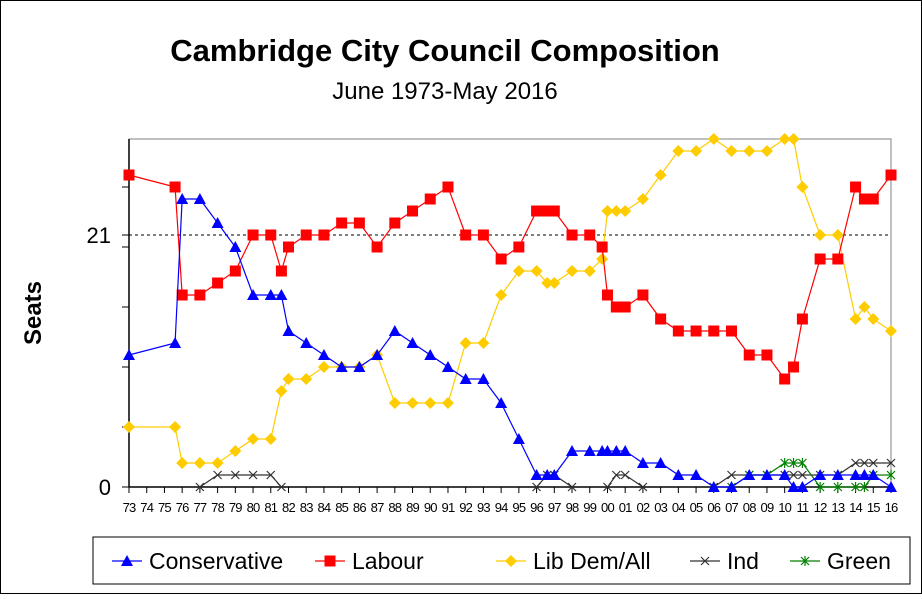 Image resolution: width=922 pixels, height=599 pixels. What do you see at coordinates (767, 507) in the screenshot?
I see `x-tick-label: 09` at bounding box center [767, 507].